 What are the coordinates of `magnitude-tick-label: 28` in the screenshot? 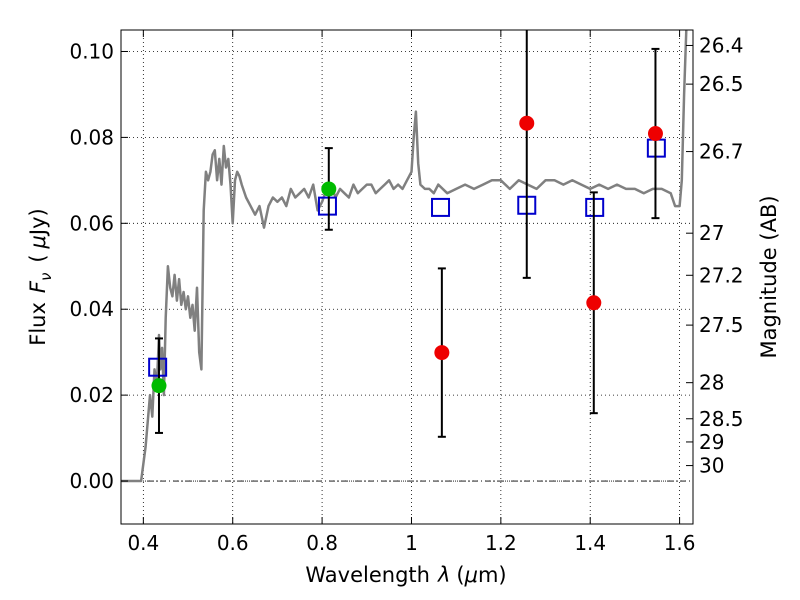 It's located at (711, 383).